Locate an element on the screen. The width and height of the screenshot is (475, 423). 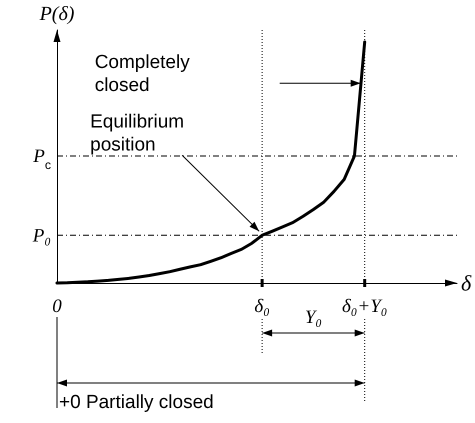
y-axis-title: P(δ) is located at coordinates (56, 14).